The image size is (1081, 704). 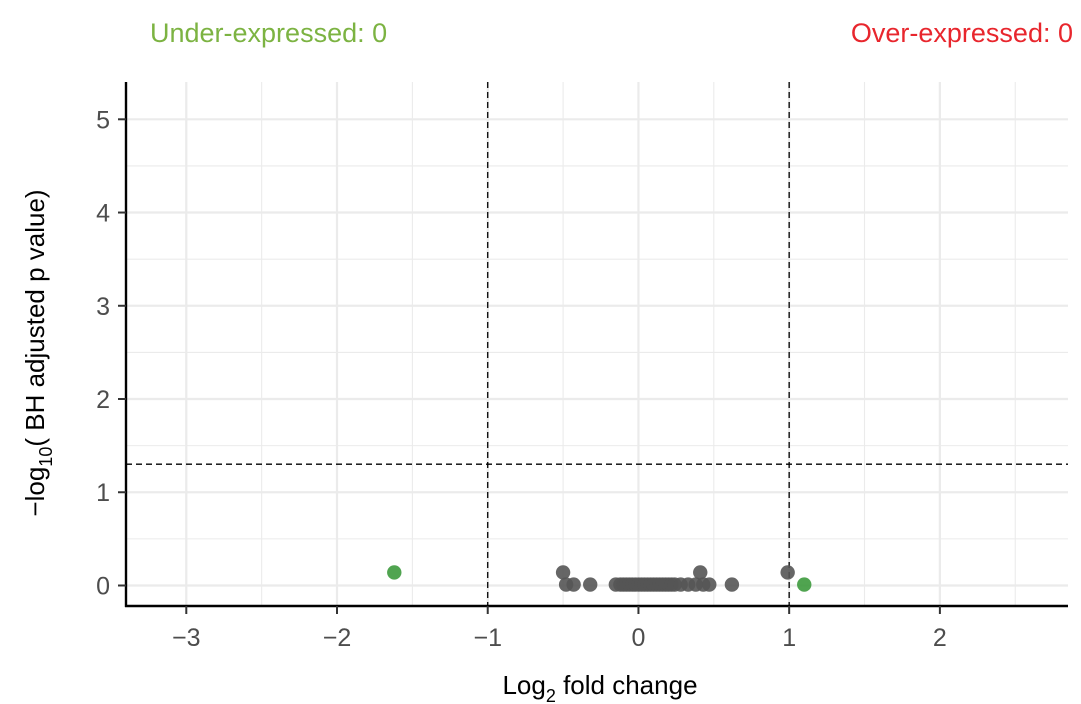 I want to click on under-expressed-count: 0, so click(x=380, y=33).